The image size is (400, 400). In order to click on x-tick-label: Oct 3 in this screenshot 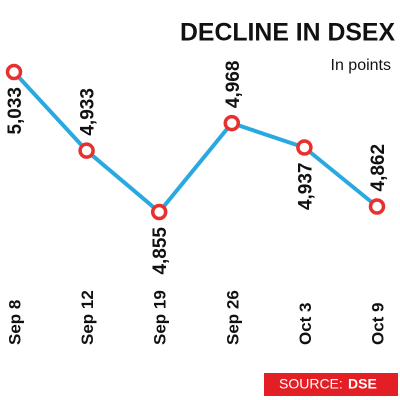, I will do `click(305, 323)`.